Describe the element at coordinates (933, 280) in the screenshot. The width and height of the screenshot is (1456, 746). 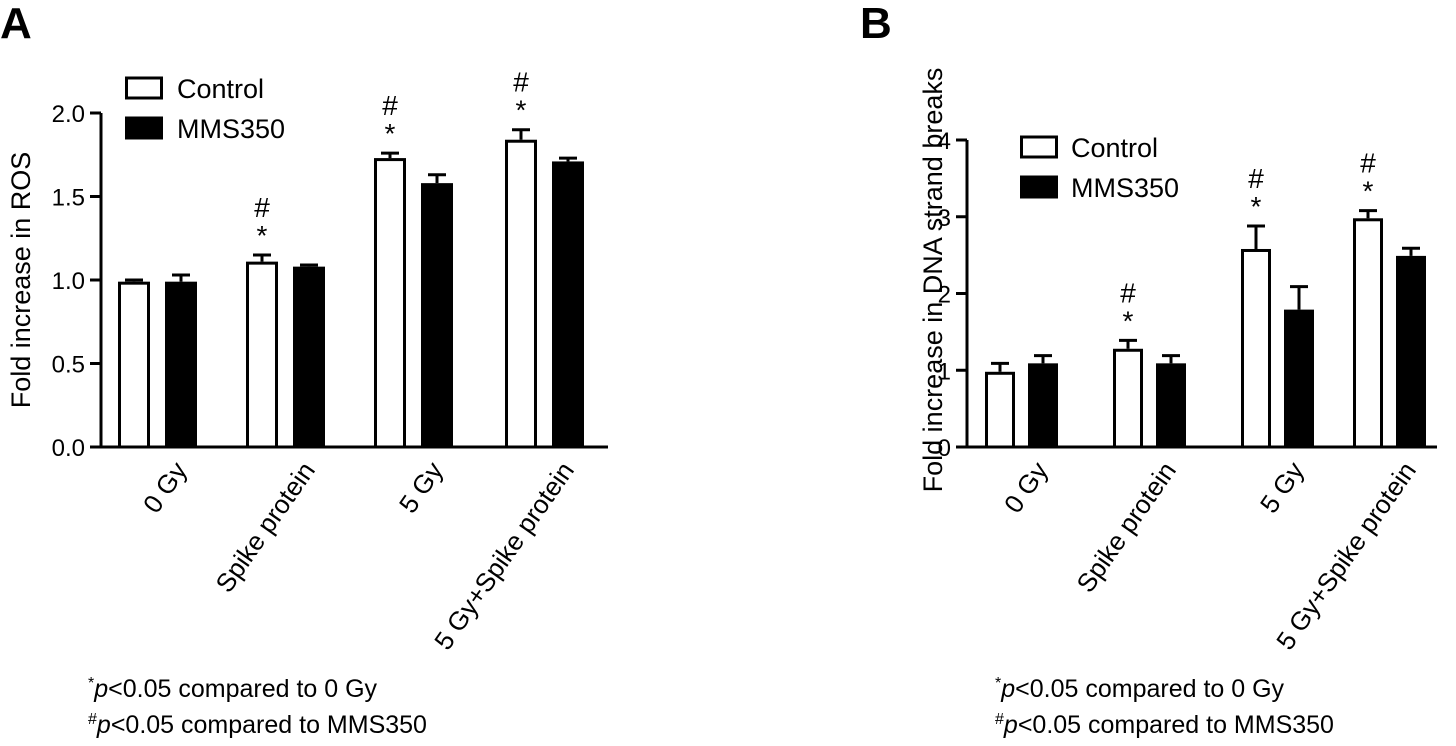
I see `y-axis-title: Fold increase in DNA strand breaks` at that location.